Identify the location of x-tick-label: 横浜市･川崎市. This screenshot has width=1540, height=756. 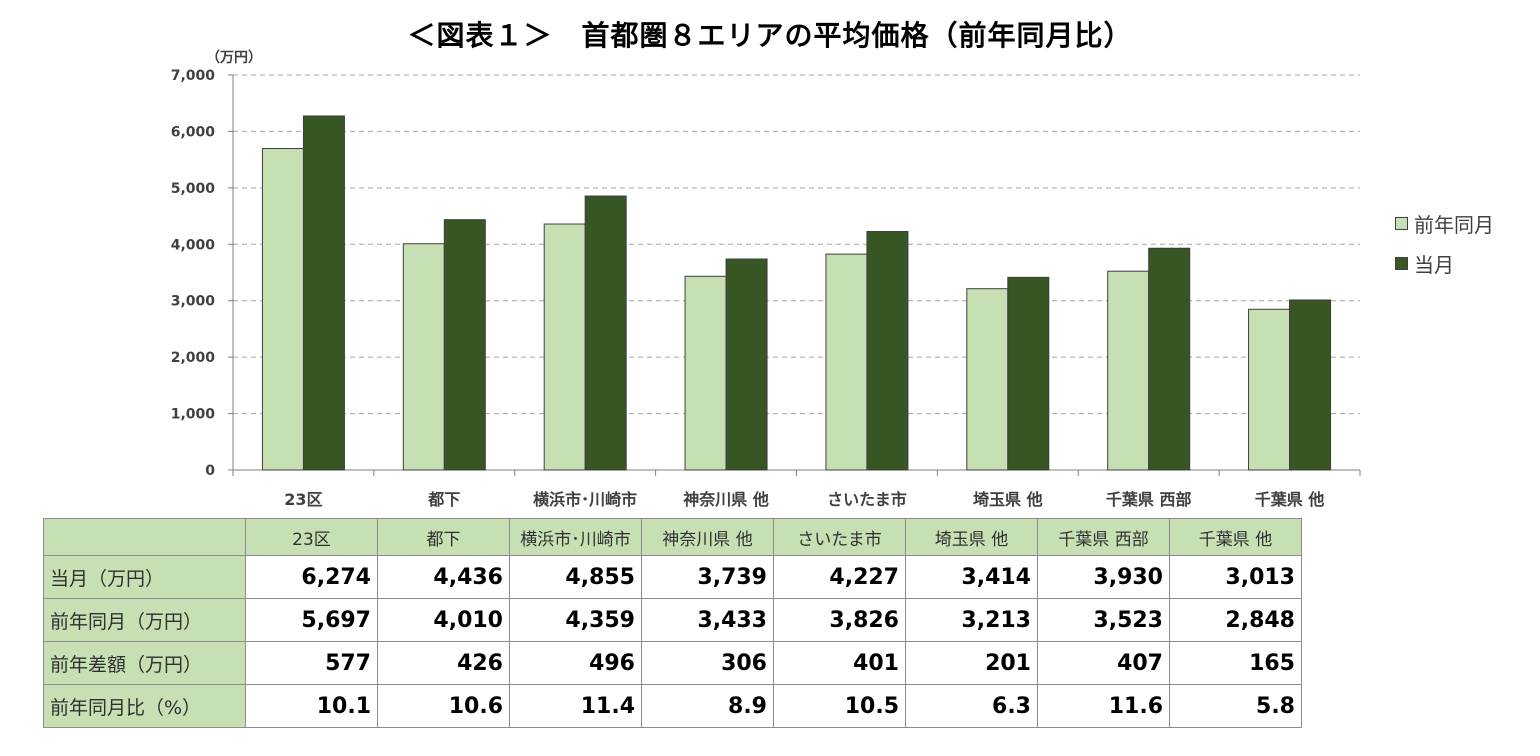
(585, 499).